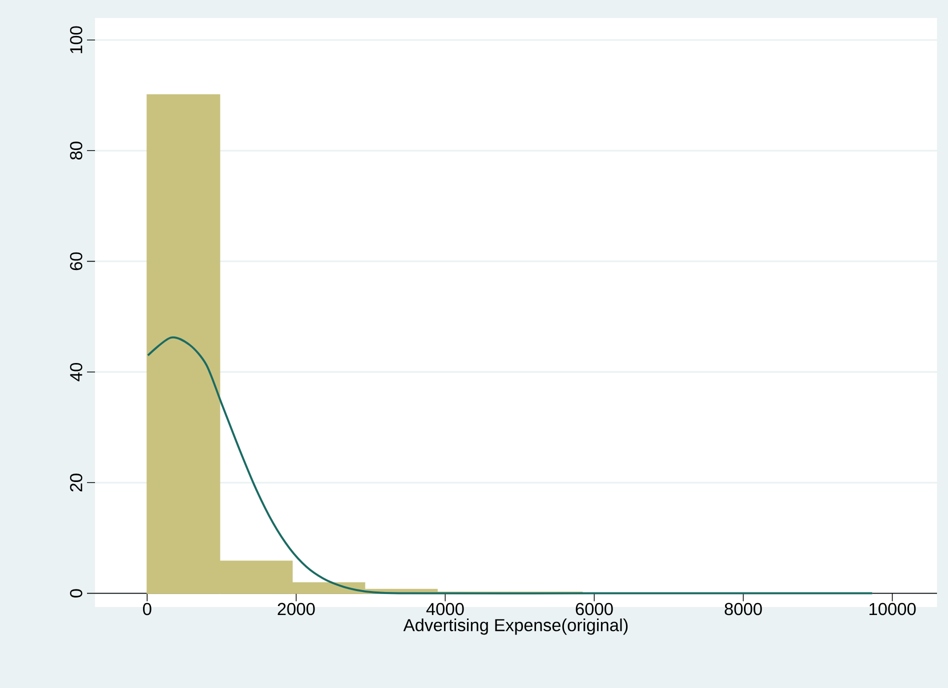 The width and height of the screenshot is (948, 688). What do you see at coordinates (743, 609) in the screenshot?
I see `x-tick-label: 8000` at bounding box center [743, 609].